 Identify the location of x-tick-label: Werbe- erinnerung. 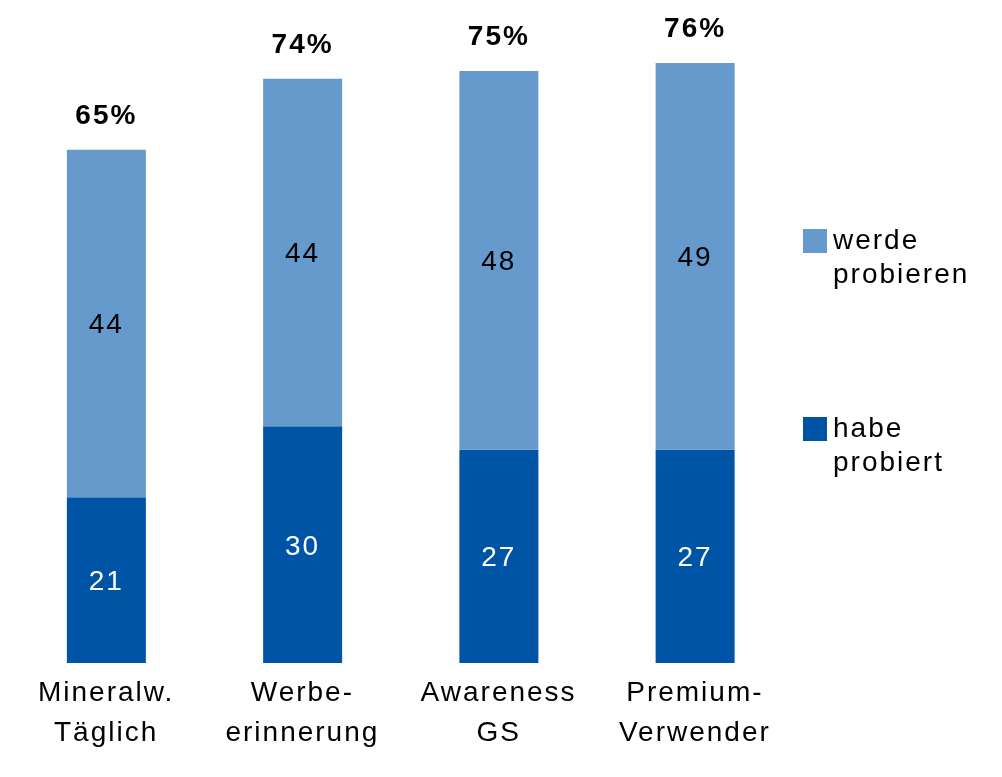
(302, 711).